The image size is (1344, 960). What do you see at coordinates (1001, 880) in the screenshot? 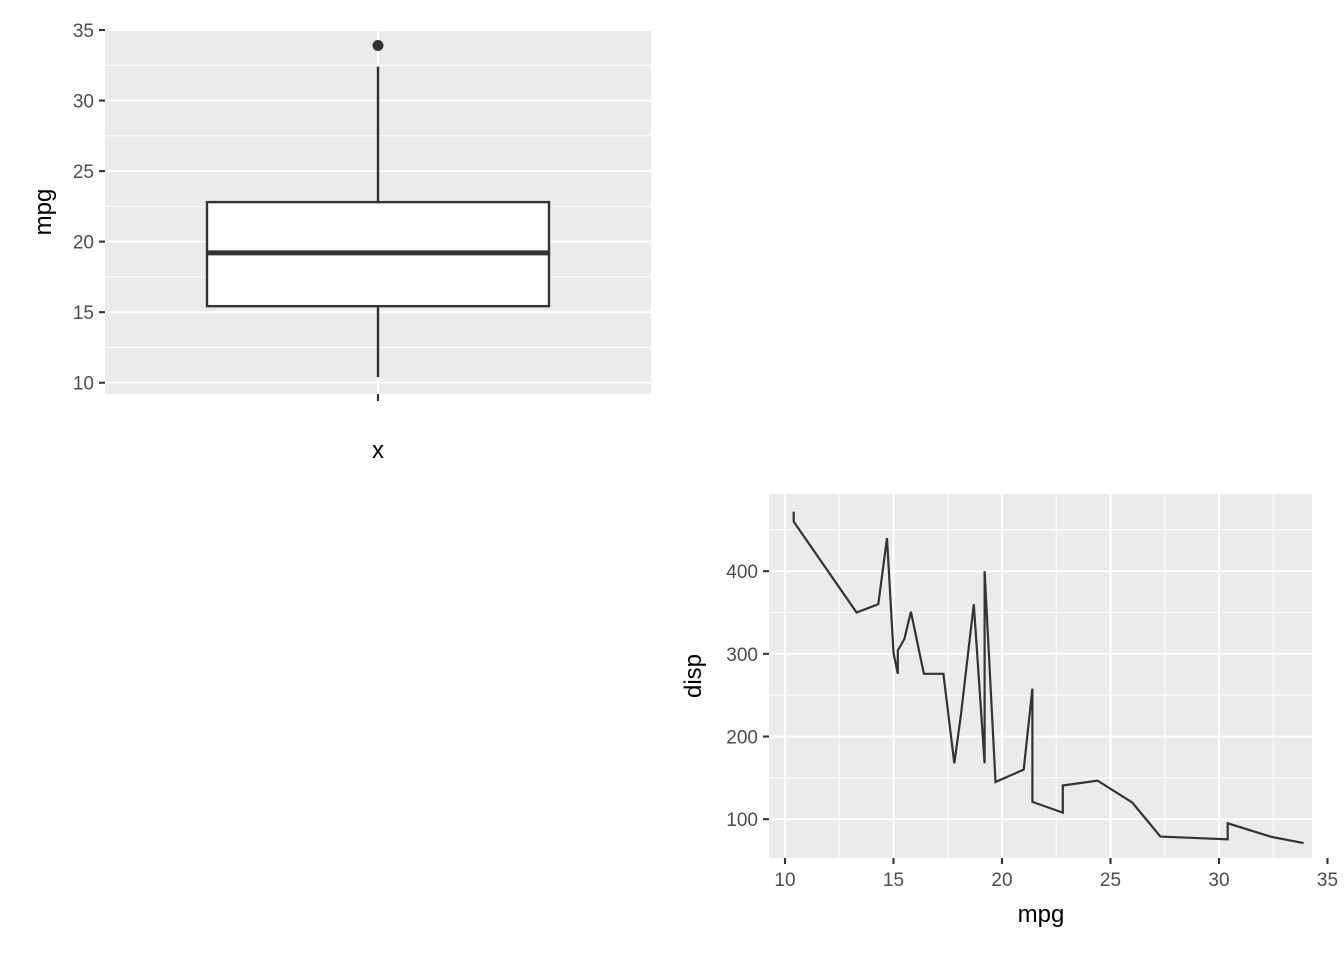
I see `line-chart-x-tick-label: 20` at bounding box center [1001, 880].